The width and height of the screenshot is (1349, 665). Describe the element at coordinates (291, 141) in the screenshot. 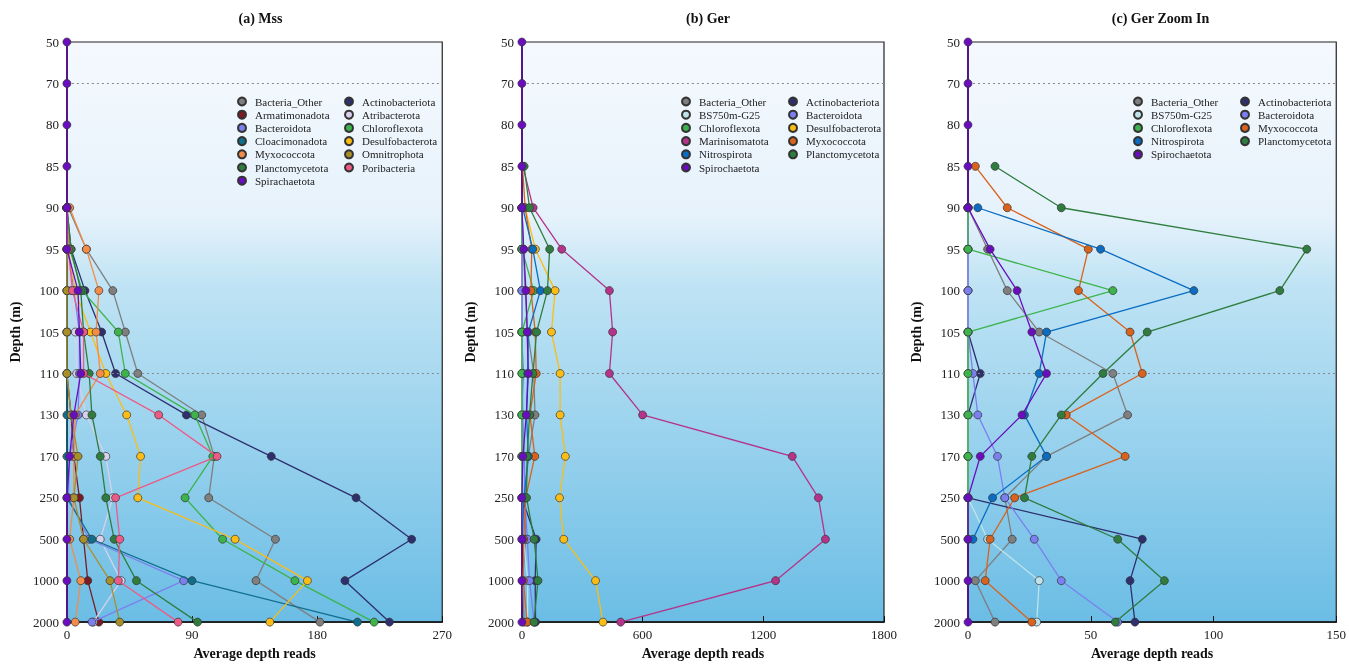

I see `legend-label: Cloacimonadota` at that location.